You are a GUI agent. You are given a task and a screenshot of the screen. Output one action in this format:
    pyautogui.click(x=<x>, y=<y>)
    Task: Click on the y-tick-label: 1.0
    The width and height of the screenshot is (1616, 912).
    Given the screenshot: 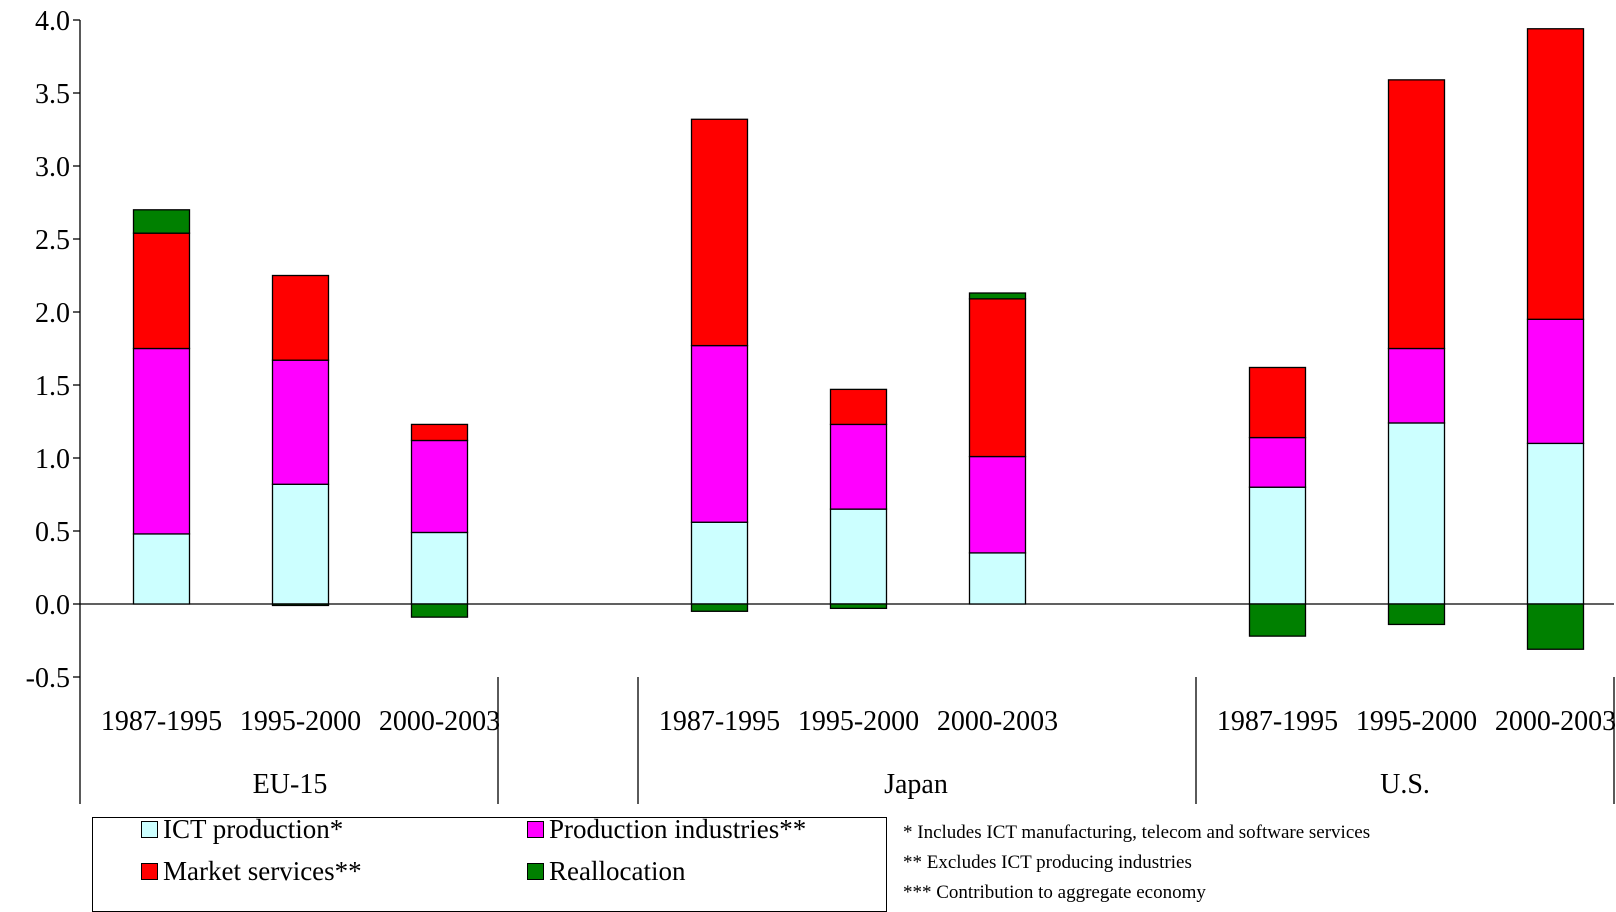 What is the action you would take?
    pyautogui.click(x=52, y=459)
    